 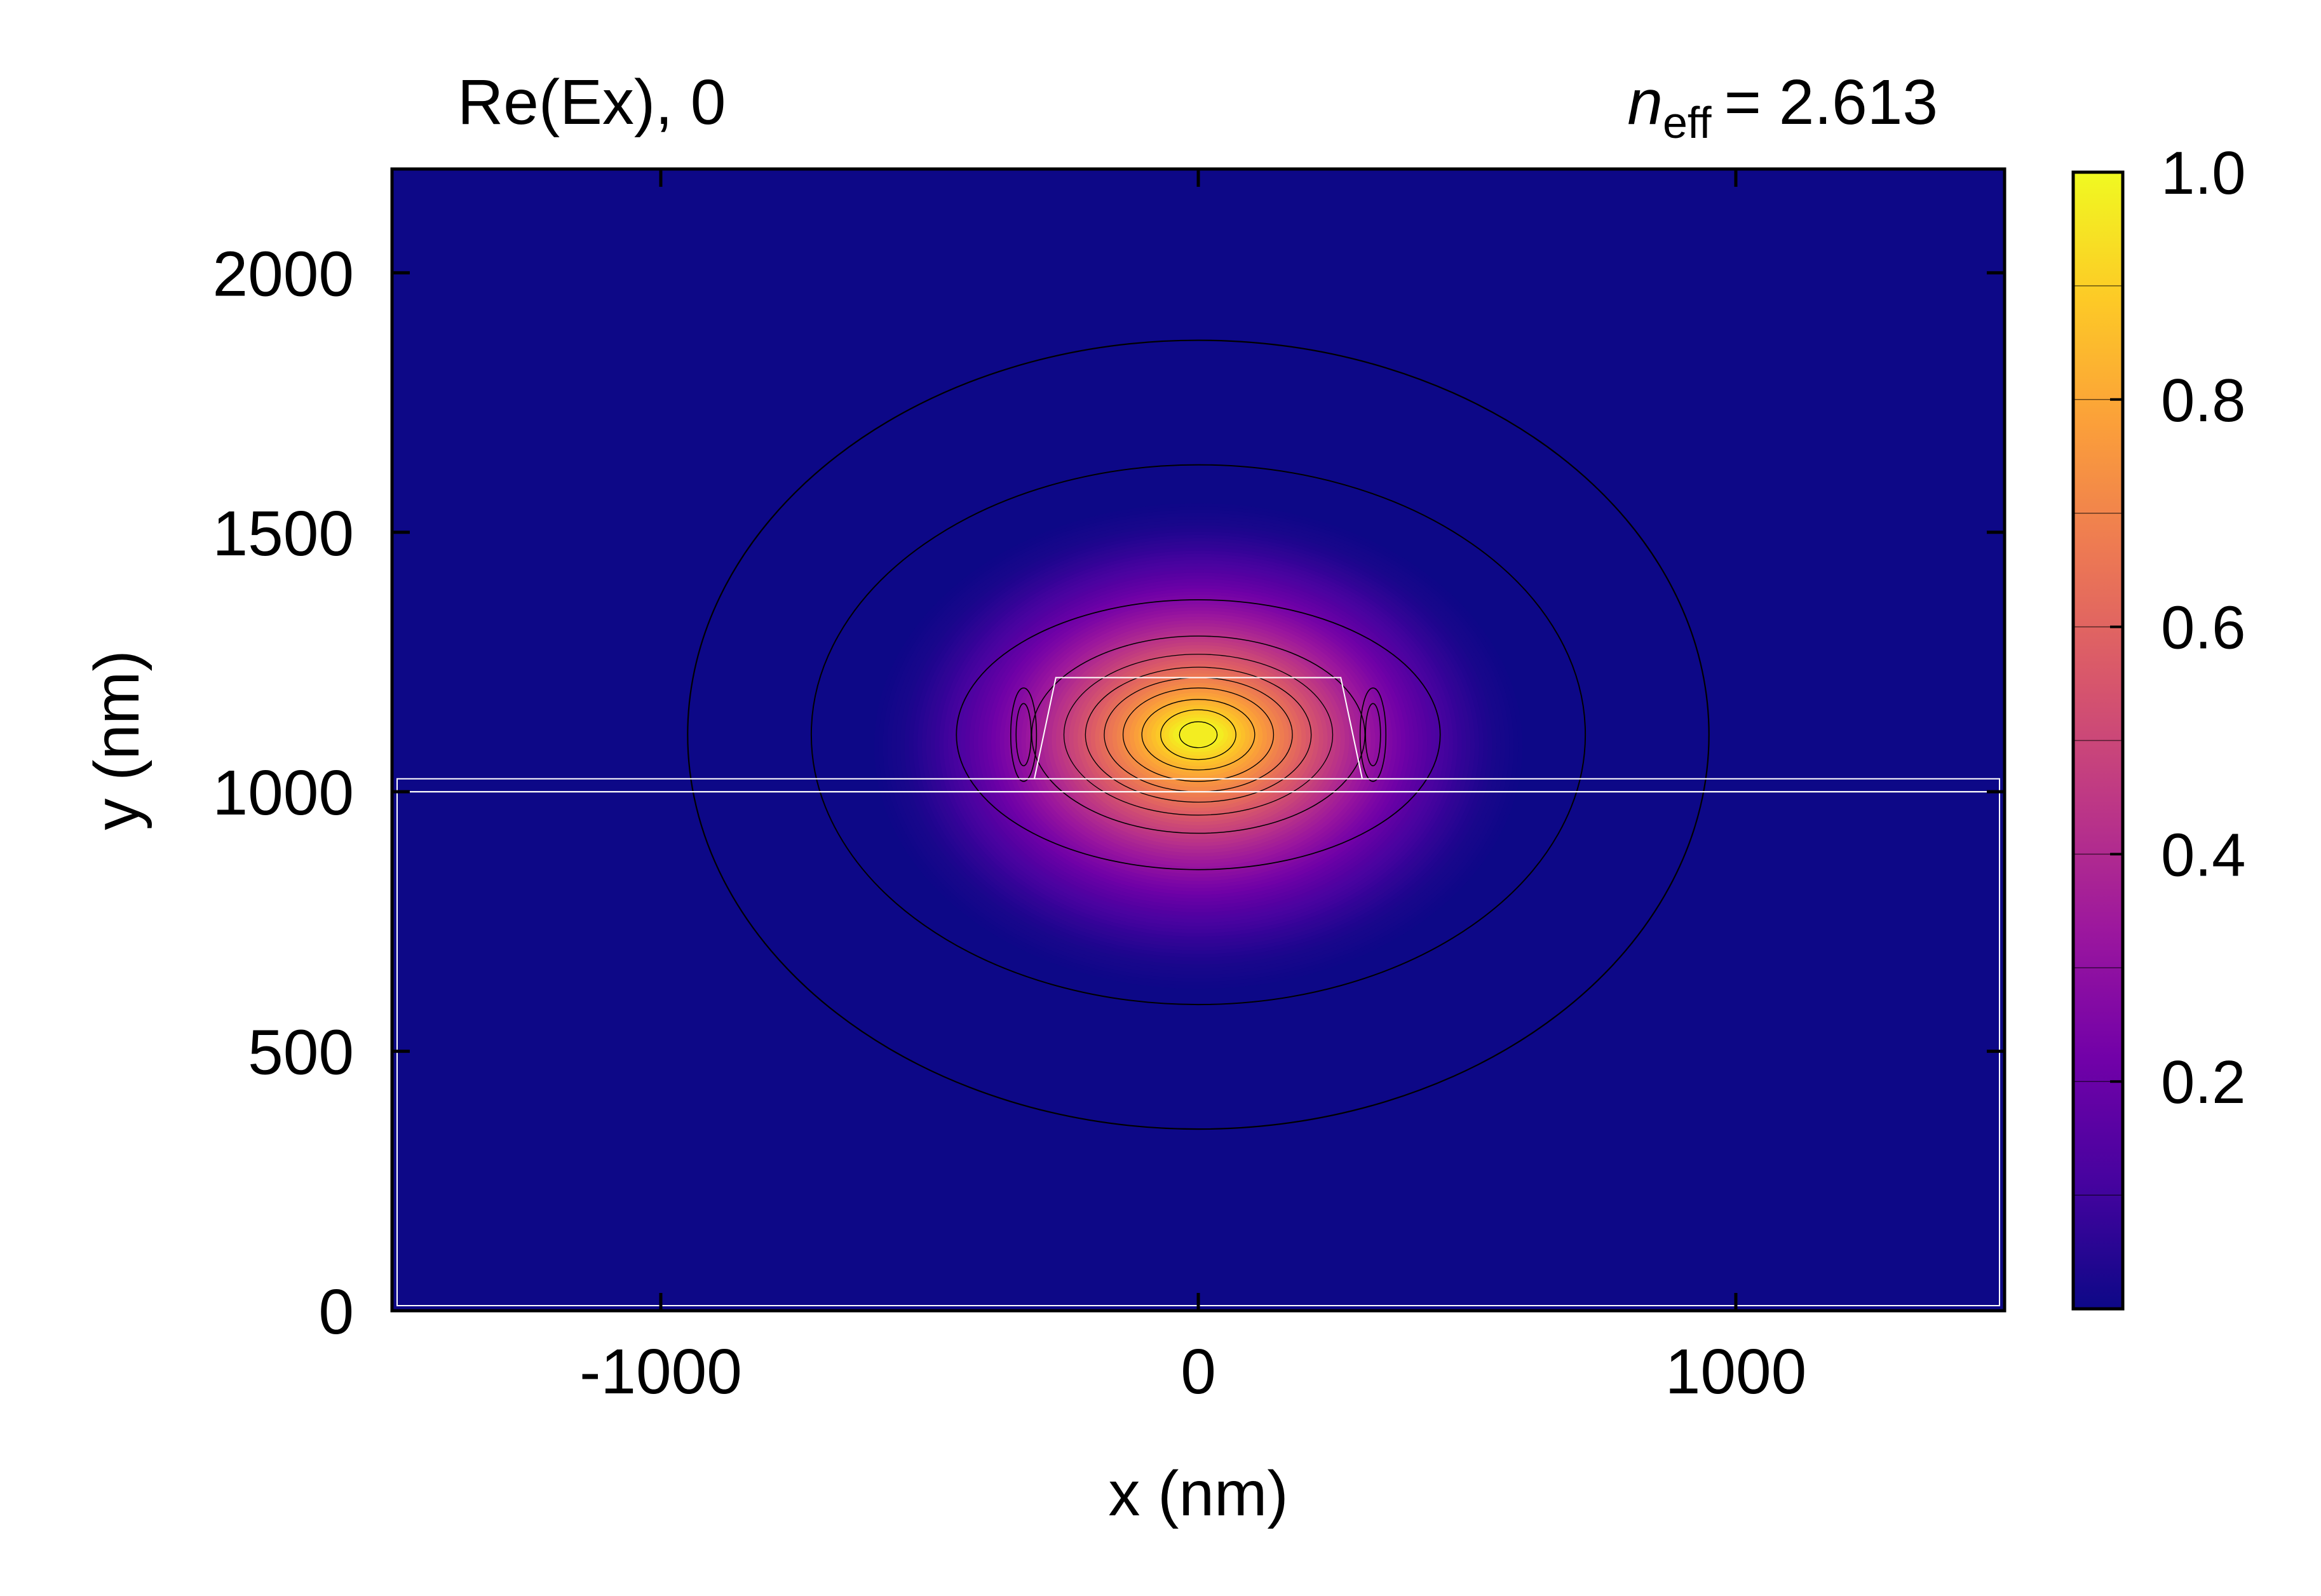 What do you see at coordinates (1199, 1371) in the screenshot?
I see `x-tick-label: 0` at bounding box center [1199, 1371].